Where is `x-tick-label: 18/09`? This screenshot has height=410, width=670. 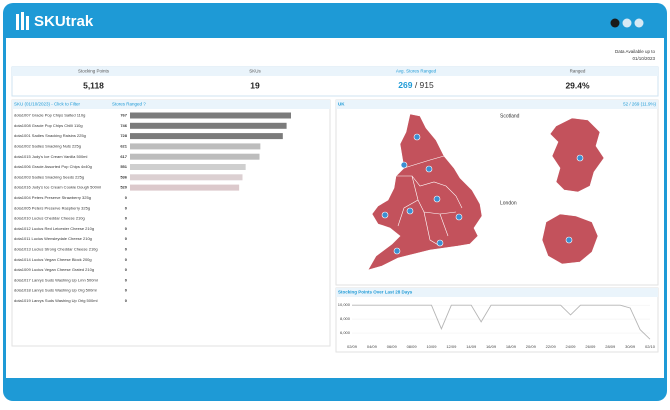
x-tick-label: 18/09 is located at coordinates (511, 346).